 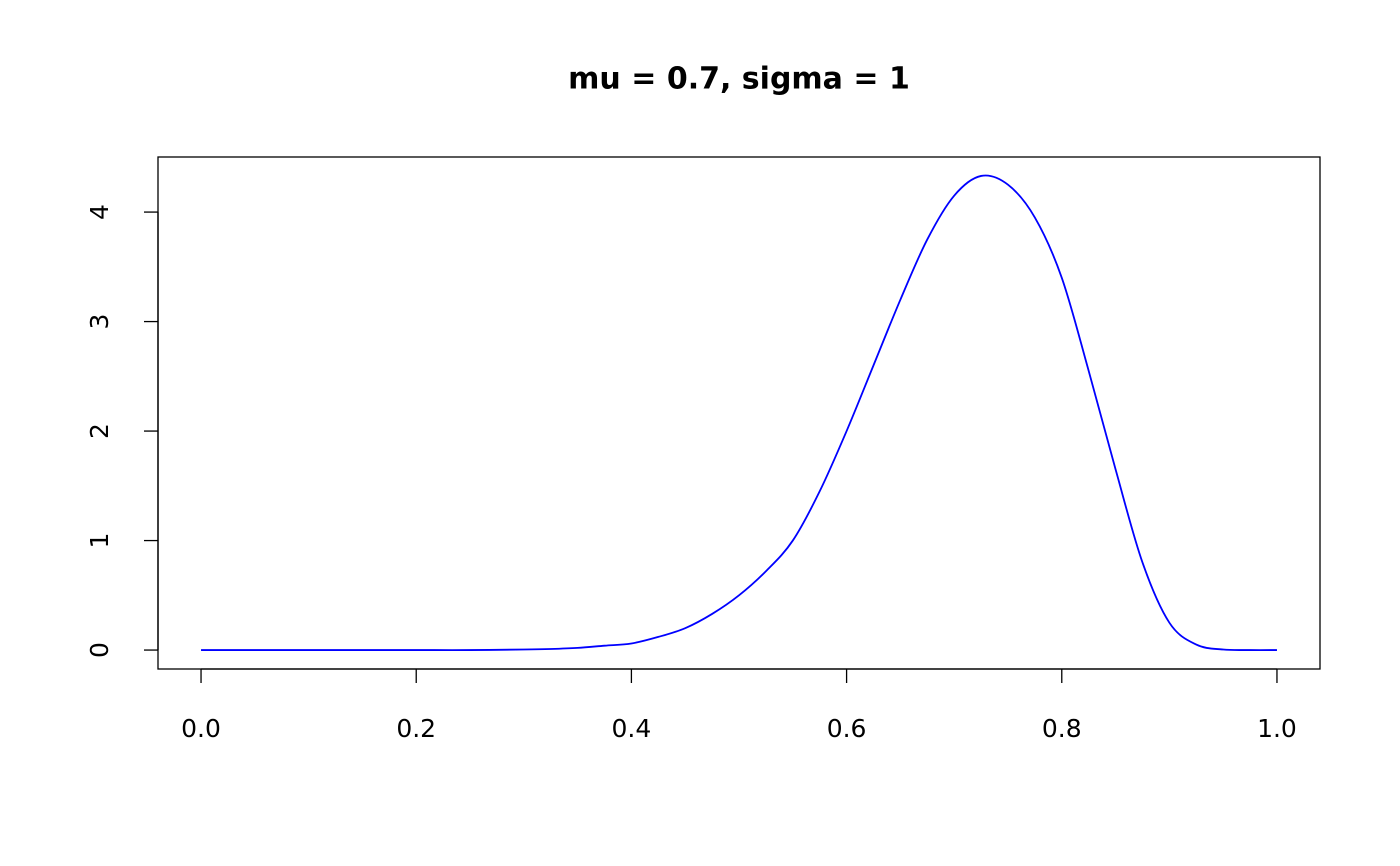 What do you see at coordinates (99, 322) in the screenshot?
I see `y-tick-label: 3` at bounding box center [99, 322].